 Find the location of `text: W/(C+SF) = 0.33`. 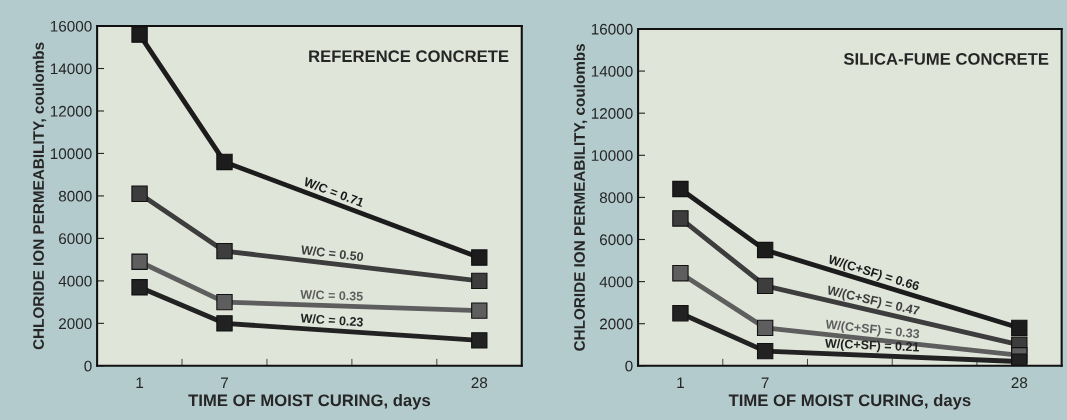

text: W/(C+SF) = 0.33 is located at coordinates (872, 329).